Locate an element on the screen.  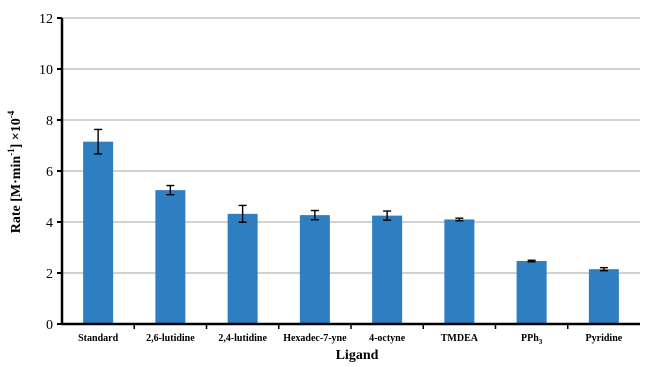
y-tick-label-2: 2 is located at coordinates (49, 274).